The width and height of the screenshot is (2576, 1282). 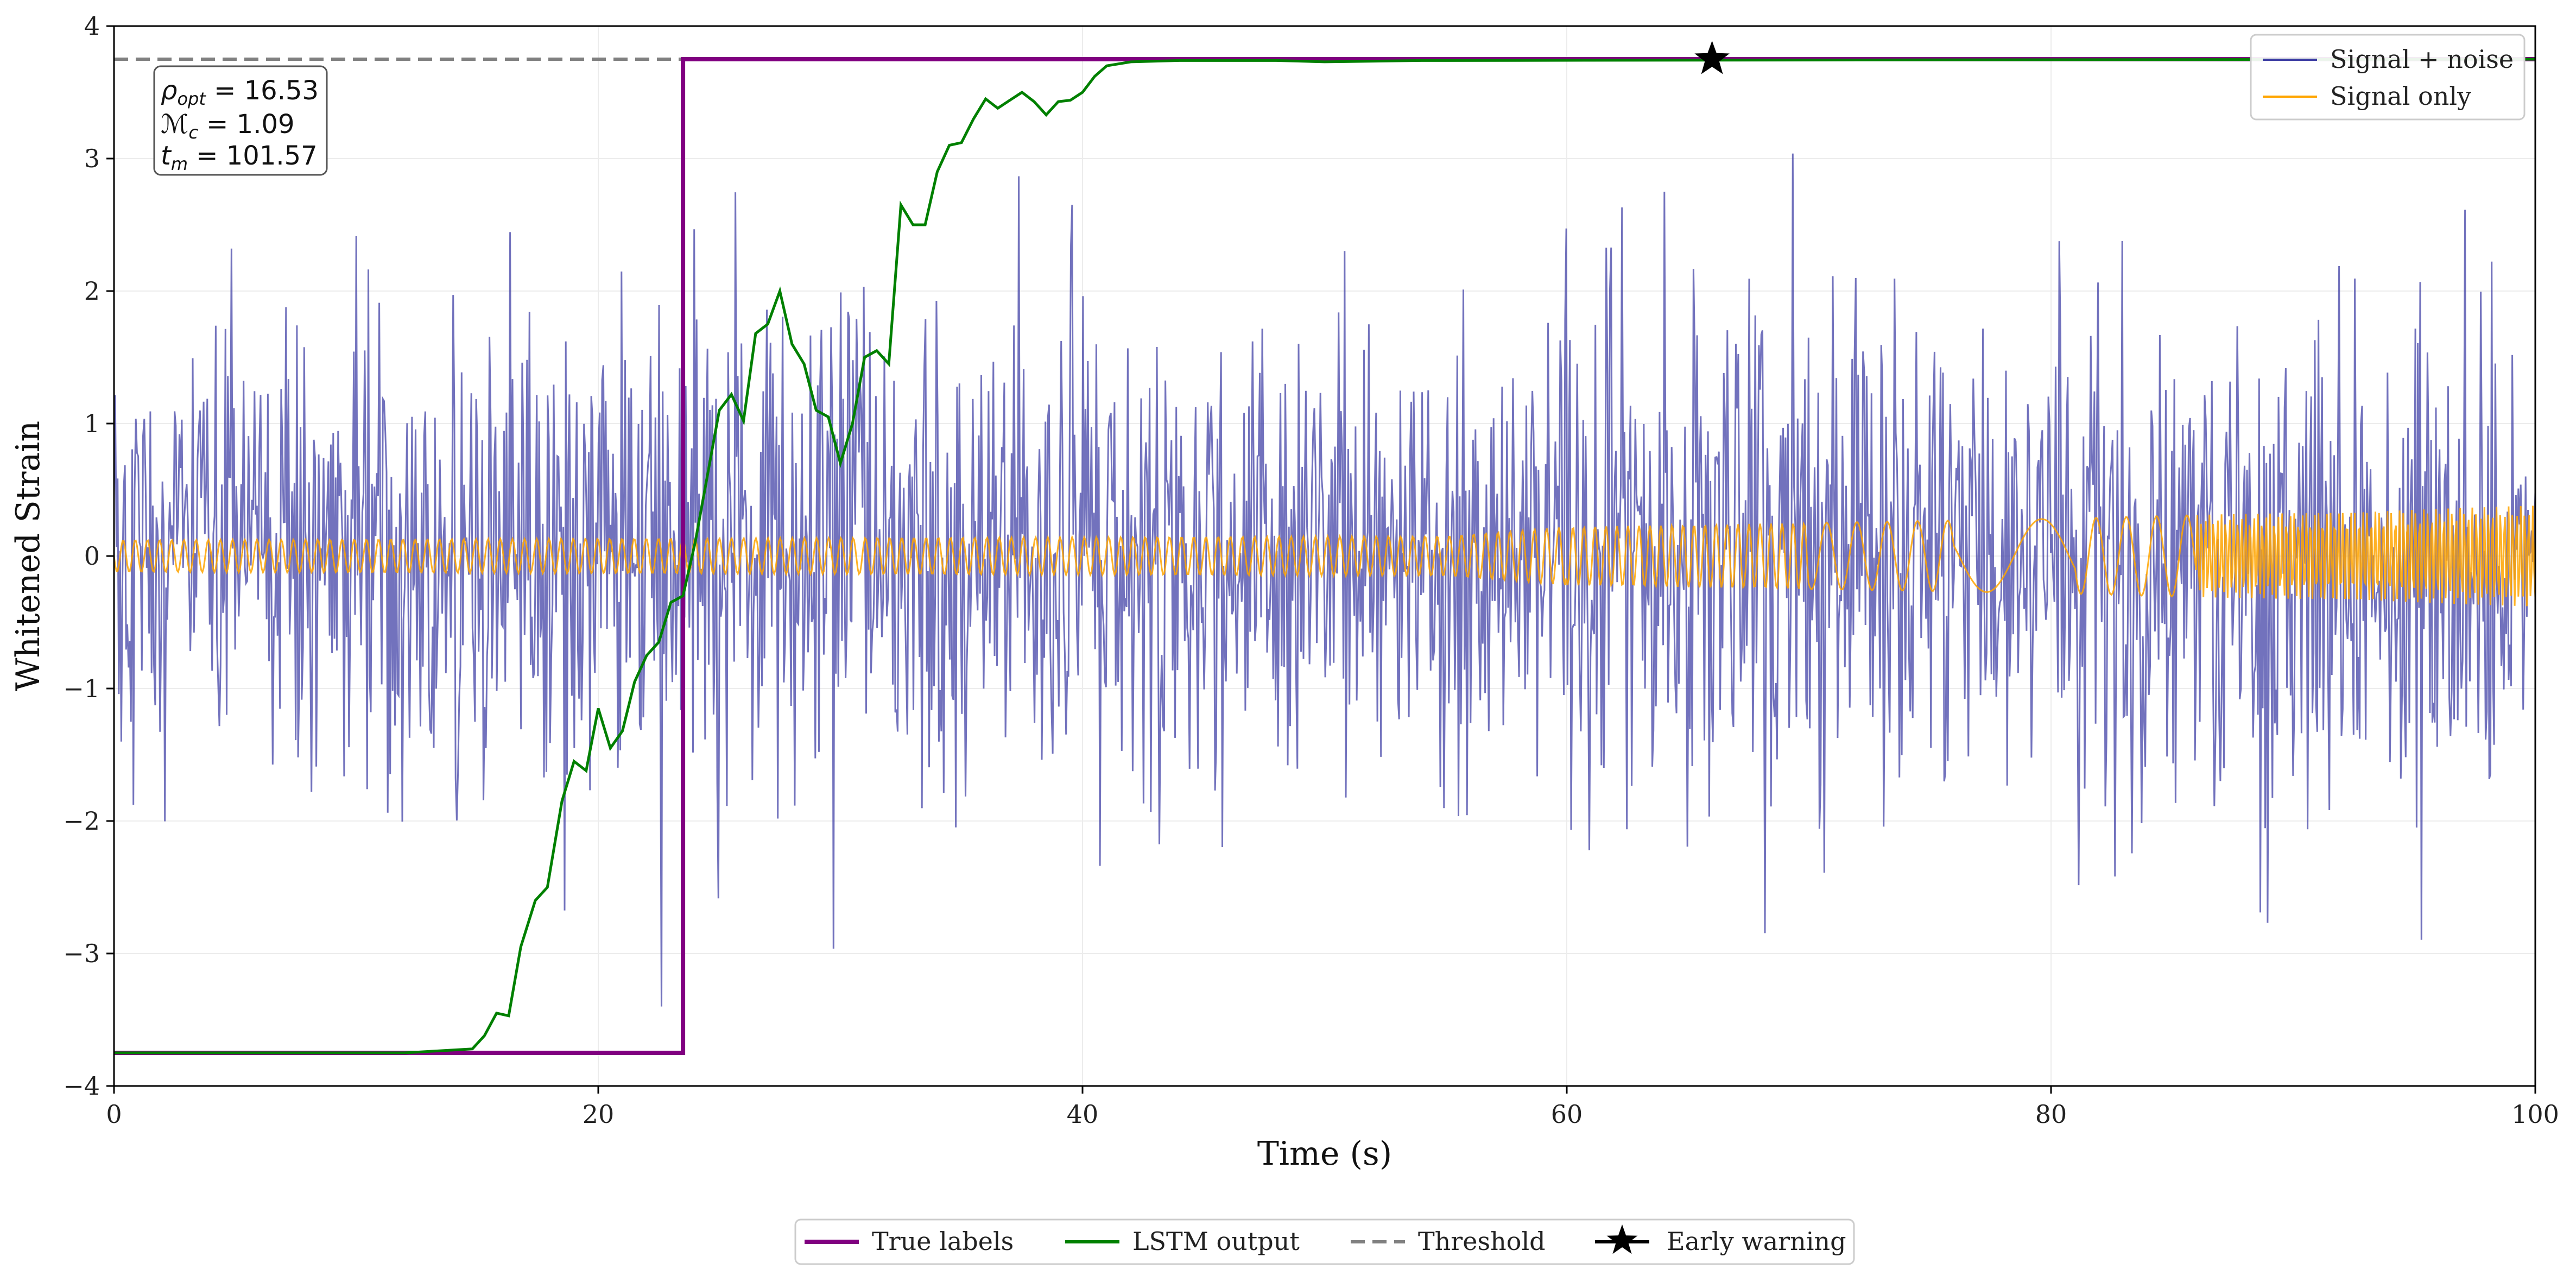 I want to click on legend-label-early-warning: Early warning, so click(x=1756, y=1241).